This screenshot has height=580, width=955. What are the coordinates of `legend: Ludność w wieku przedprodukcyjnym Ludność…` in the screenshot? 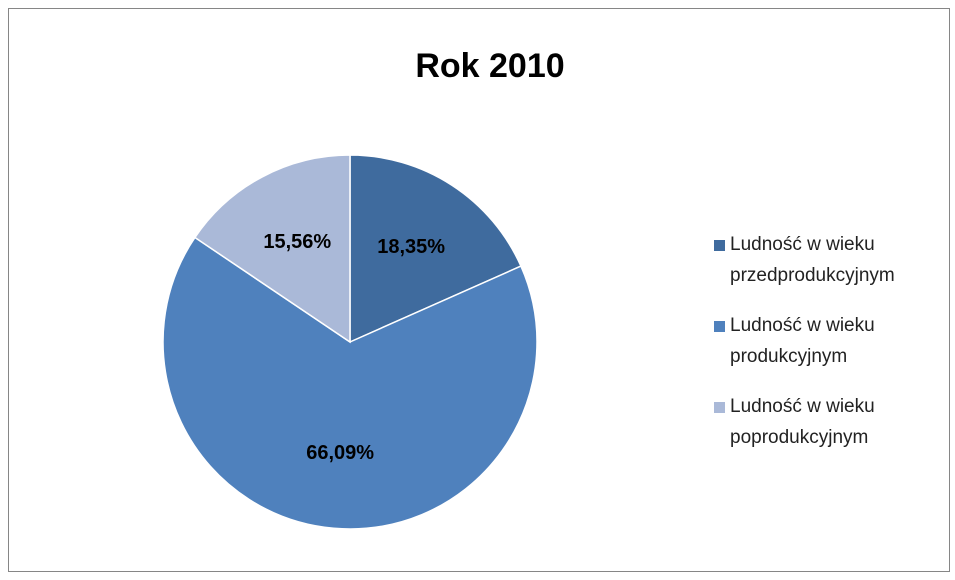 It's located at (831, 350).